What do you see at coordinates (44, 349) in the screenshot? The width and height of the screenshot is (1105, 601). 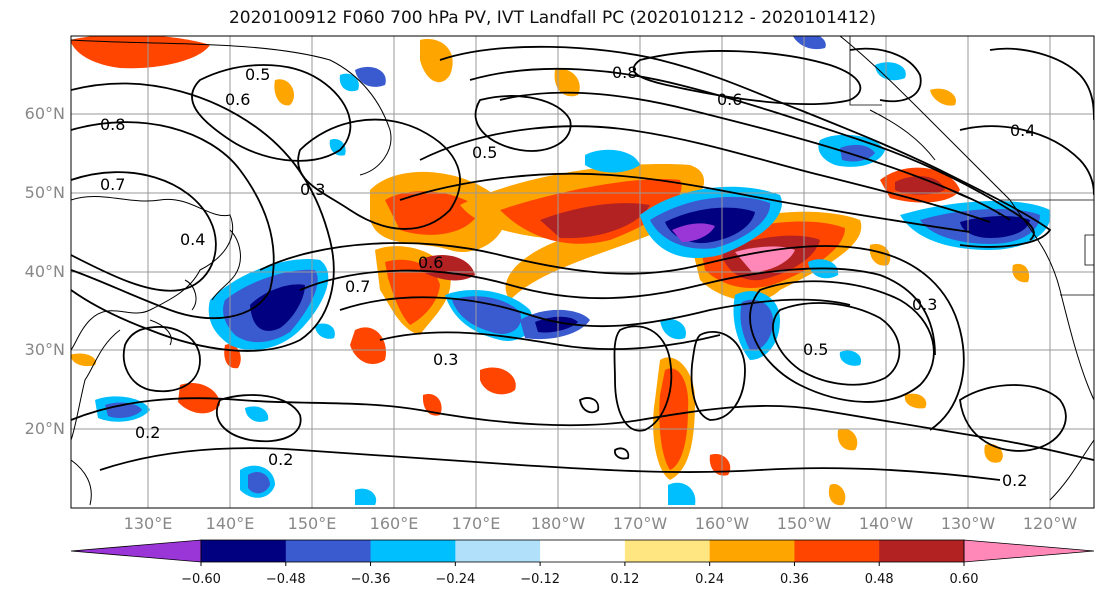 I see `lat-label-30n: 30°N` at bounding box center [44, 349].